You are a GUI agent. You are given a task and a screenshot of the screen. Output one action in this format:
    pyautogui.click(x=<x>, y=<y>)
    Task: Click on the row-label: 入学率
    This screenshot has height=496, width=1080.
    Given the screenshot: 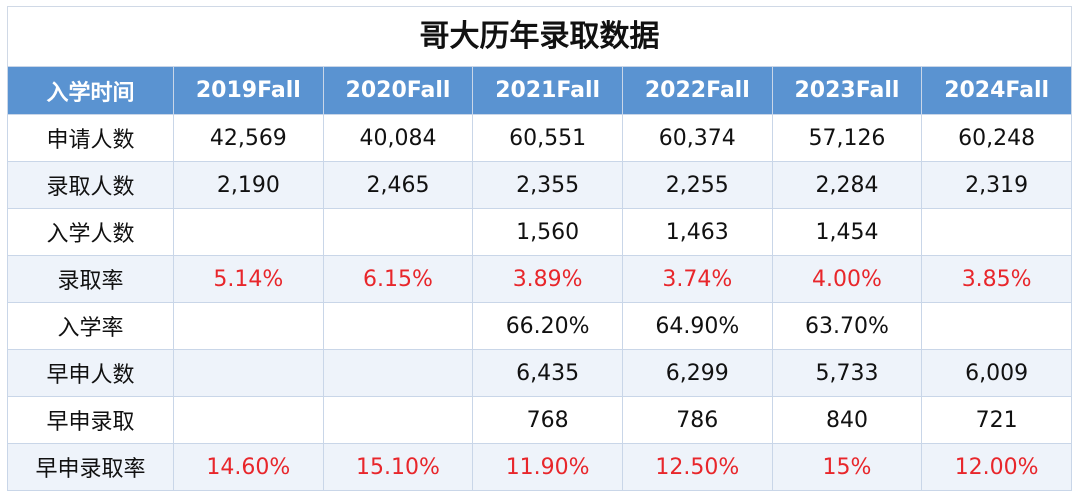 What is the action you would take?
    pyautogui.click(x=90, y=326)
    